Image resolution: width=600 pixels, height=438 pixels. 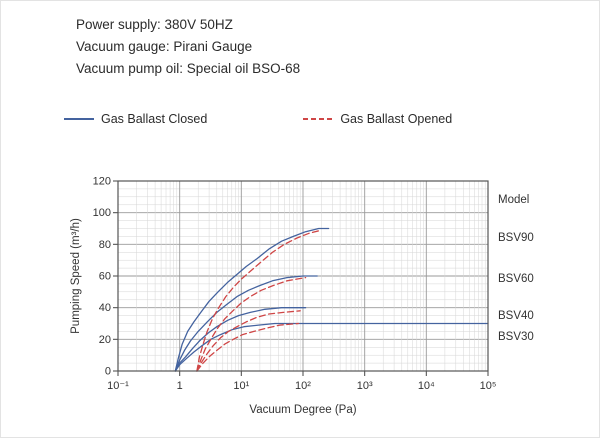 I want to click on x-tick-1e4: 10⁴, so click(x=426, y=386).